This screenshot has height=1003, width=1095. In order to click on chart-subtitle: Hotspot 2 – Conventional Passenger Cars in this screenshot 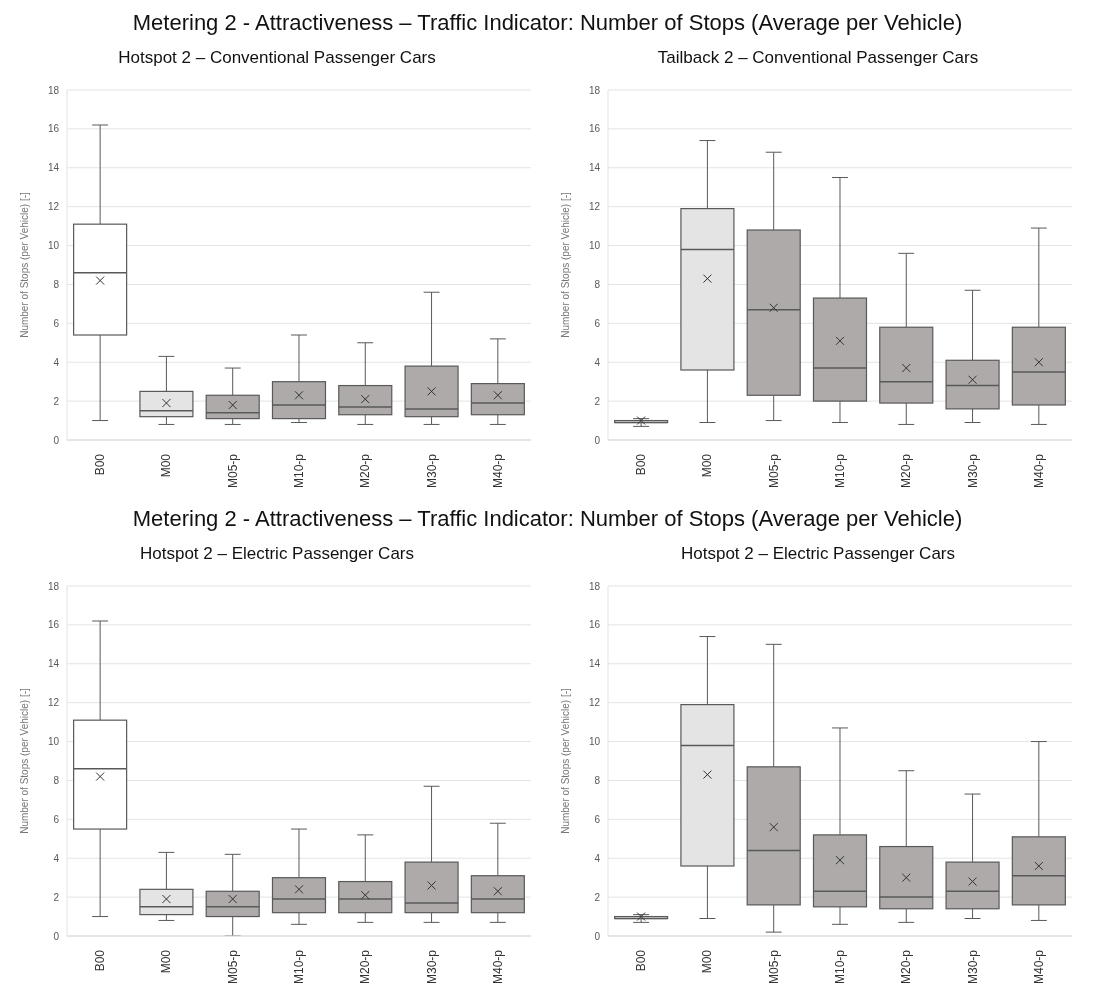, I will do `click(277, 58)`.